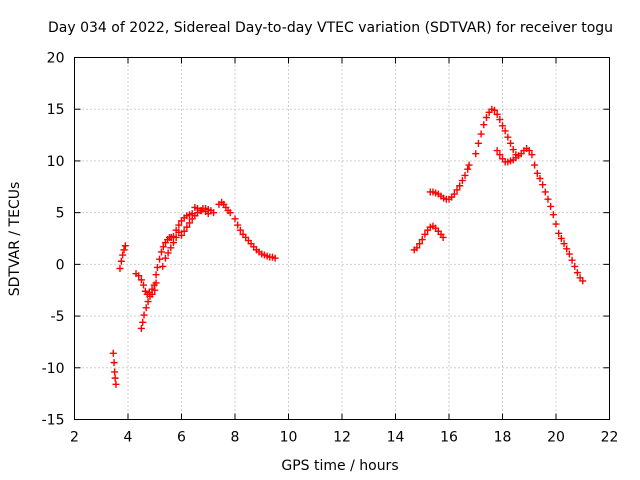 This screenshot has width=640, height=480. Describe the element at coordinates (610, 438) in the screenshot. I see `x-tick-label: 22` at that location.